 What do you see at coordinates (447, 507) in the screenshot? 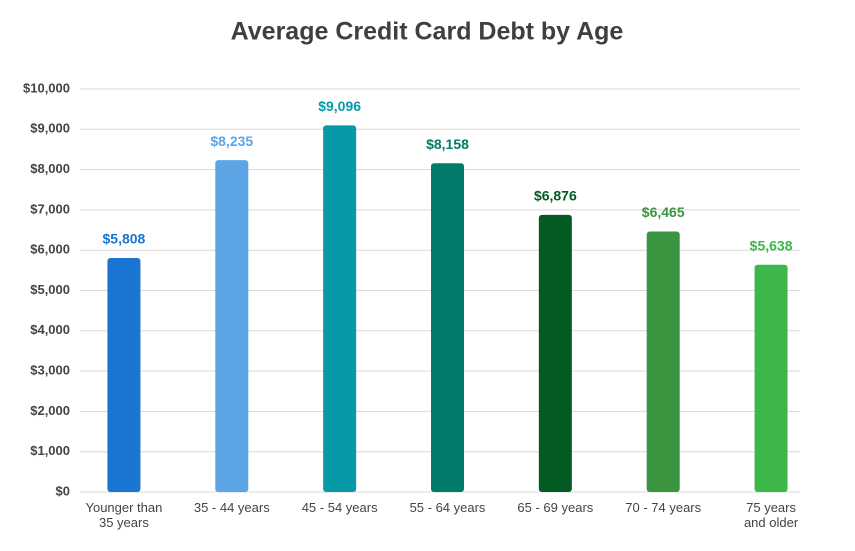
I see `x-tick-label: 55 - 64 years` at bounding box center [447, 507].